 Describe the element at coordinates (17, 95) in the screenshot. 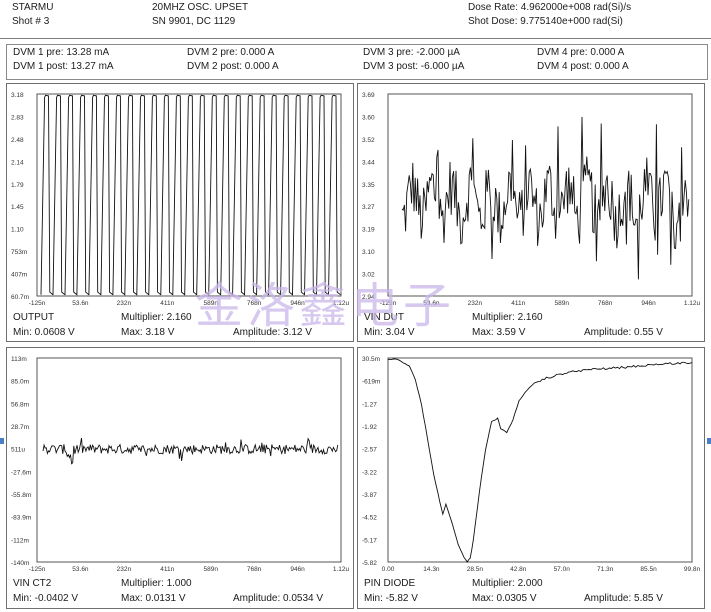

I see `y-tick-label: 3.18` at that location.